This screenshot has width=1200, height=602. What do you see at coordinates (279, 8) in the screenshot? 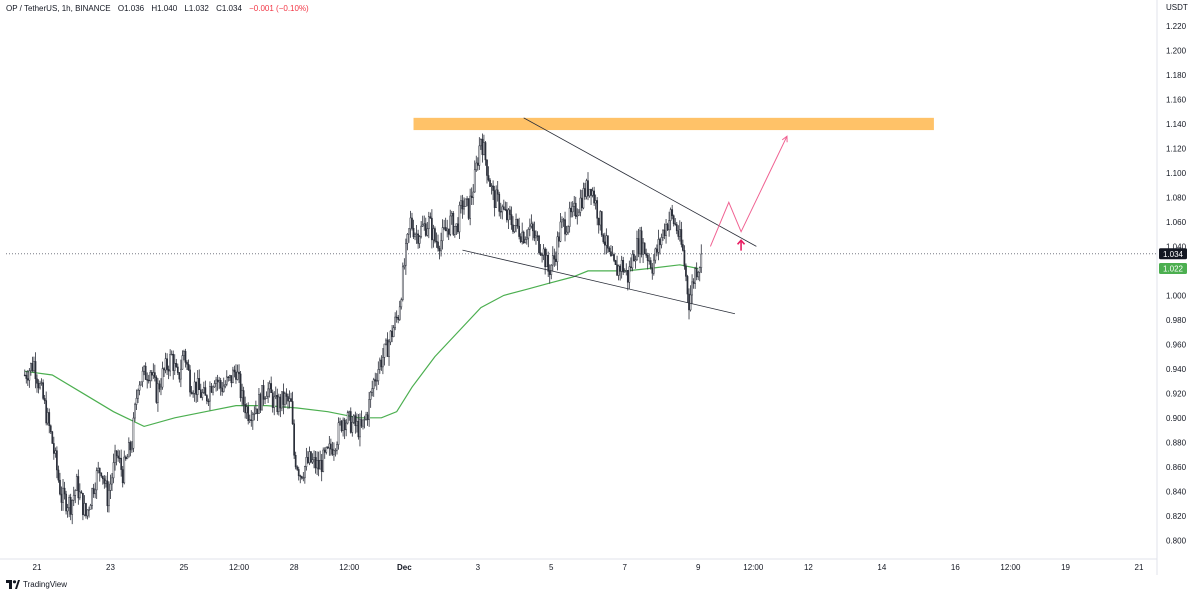
I see `change-value: −0.001 (−0.10%)` at bounding box center [279, 8].